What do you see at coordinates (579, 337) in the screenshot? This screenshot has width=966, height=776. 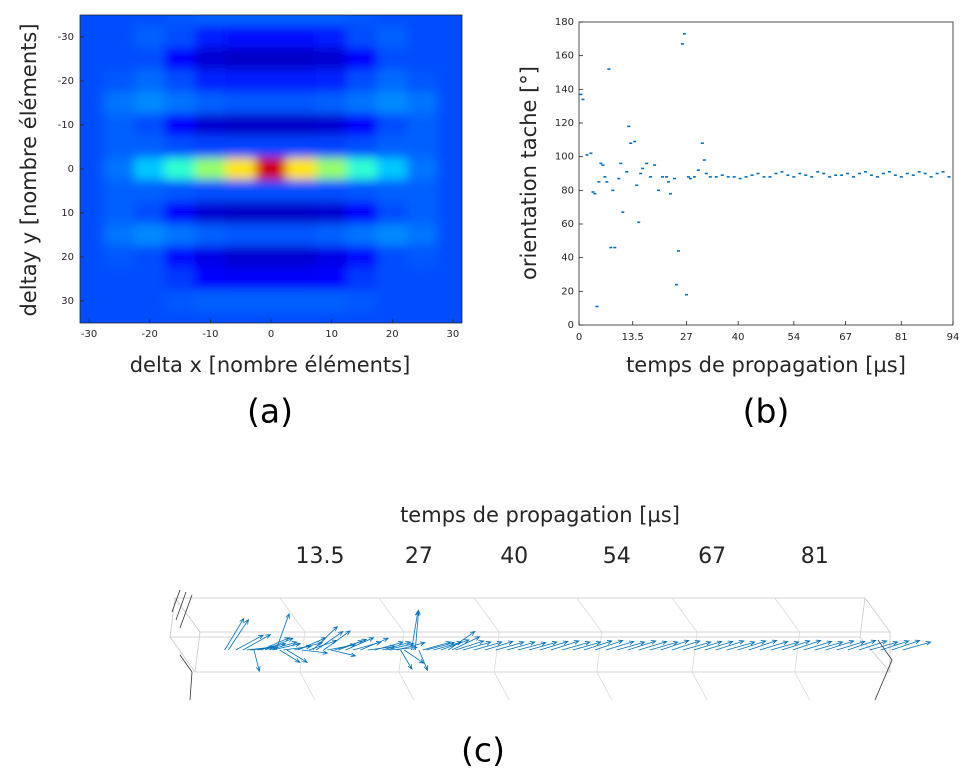 I see `x-tick-label: 0` at bounding box center [579, 337].